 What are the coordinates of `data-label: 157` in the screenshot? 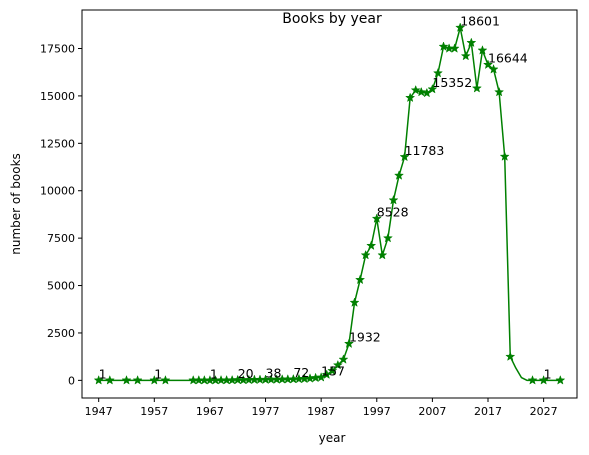 It's located at (333, 370).